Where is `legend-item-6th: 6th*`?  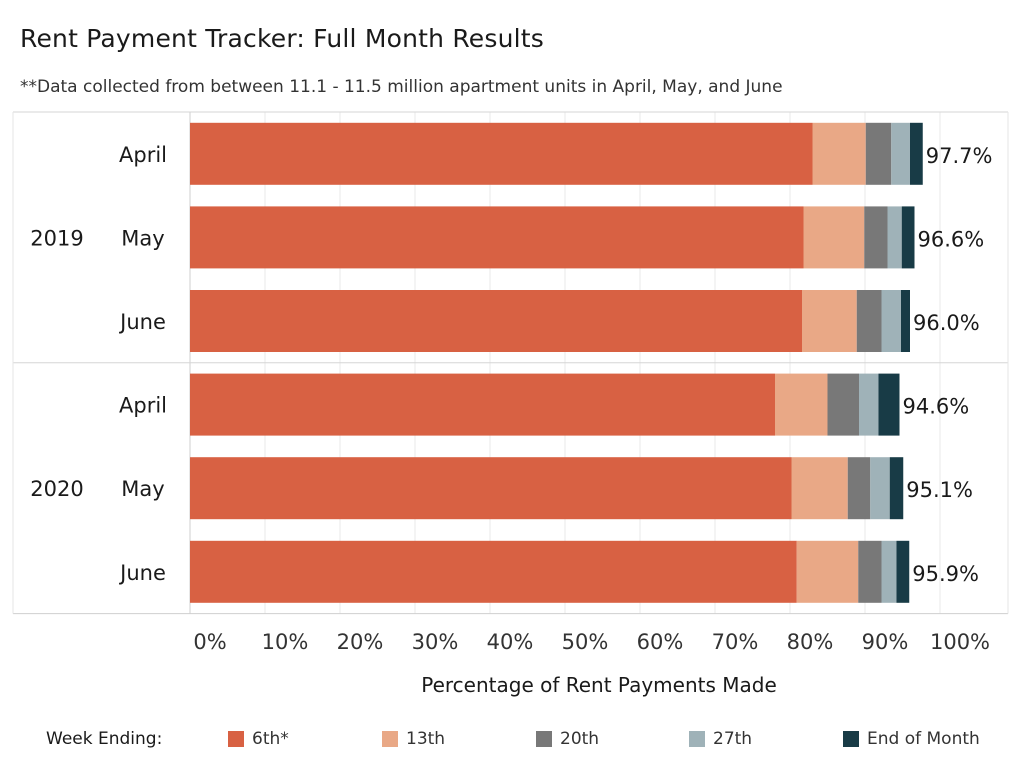 legend-item-6th: 6th* is located at coordinates (258, 739).